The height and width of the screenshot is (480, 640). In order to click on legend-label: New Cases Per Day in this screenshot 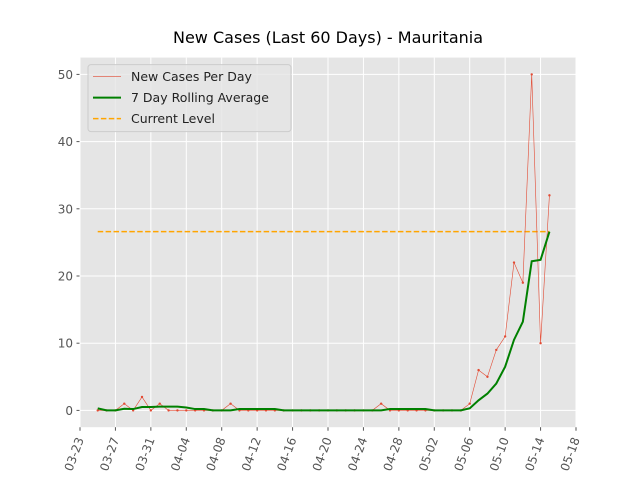, I will do `click(191, 76)`.